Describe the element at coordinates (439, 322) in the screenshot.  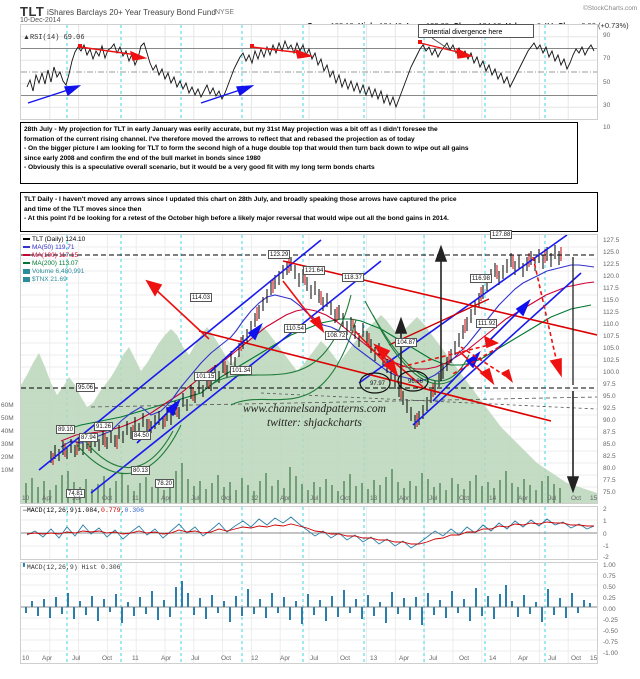
I see `red-rising-support` at that location.